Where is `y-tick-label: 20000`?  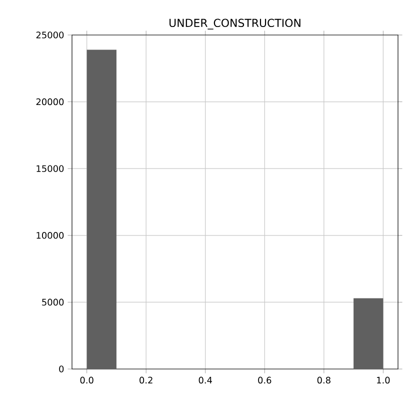
y-tick-label: 20000 is located at coordinates (50, 102).